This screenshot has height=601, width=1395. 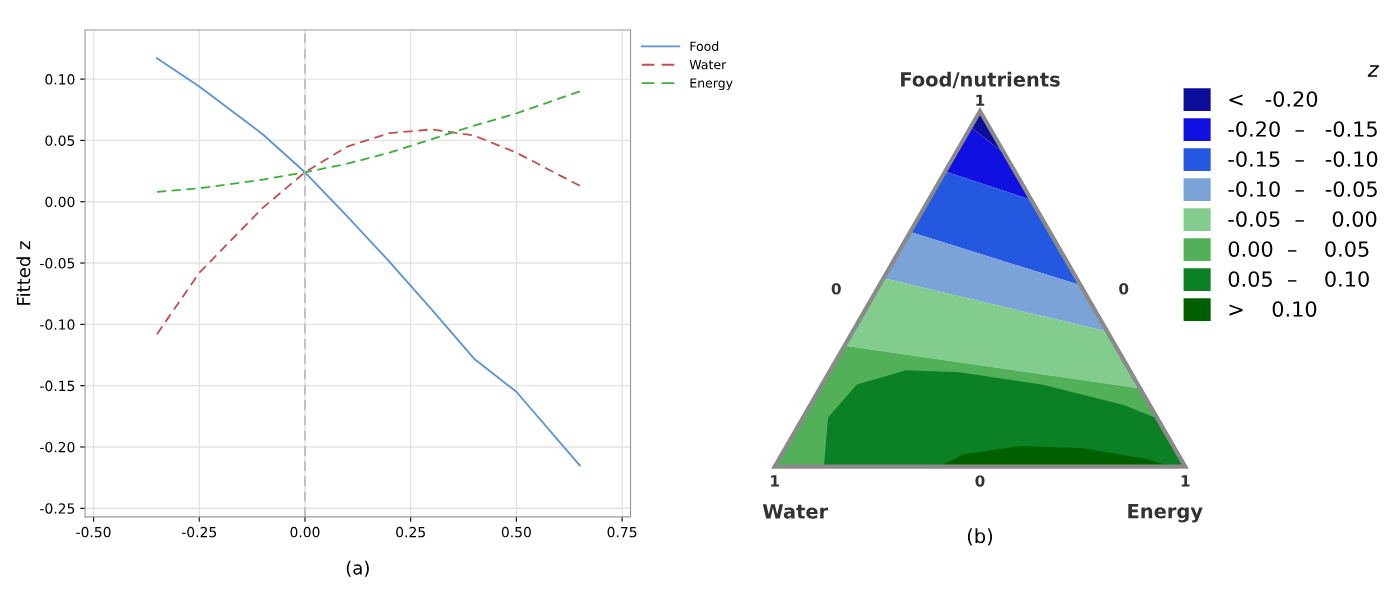 What do you see at coordinates (357, 568) in the screenshot?
I see `text: (a)` at bounding box center [357, 568].